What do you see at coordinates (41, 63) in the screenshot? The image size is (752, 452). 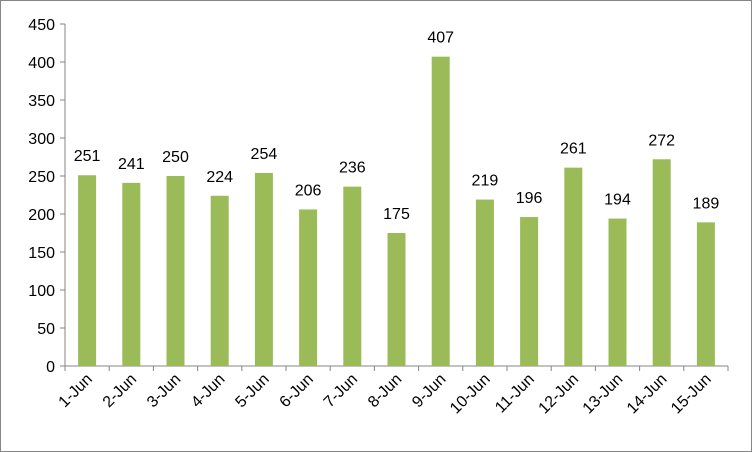 I see `y-tick-label: 400` at bounding box center [41, 63].